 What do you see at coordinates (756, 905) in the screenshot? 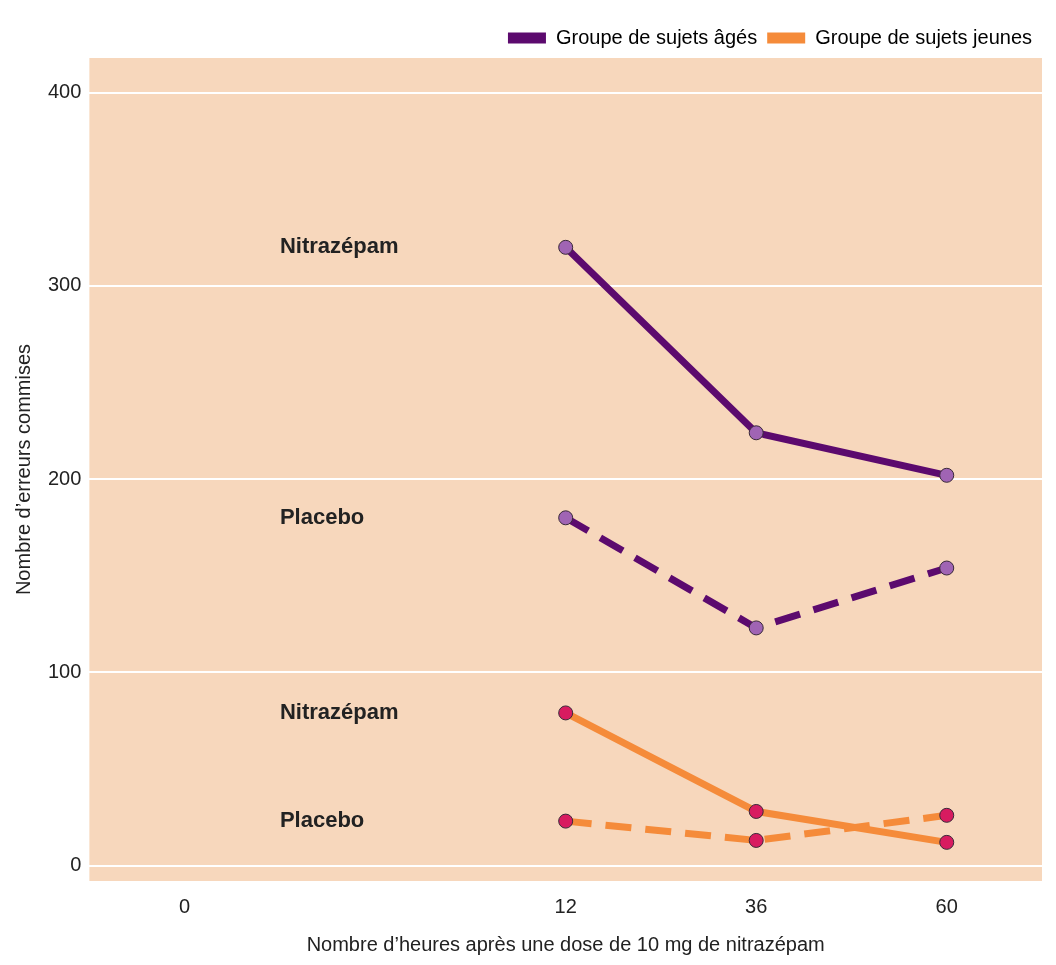
I see `x-tick-label: 36` at bounding box center [756, 905].